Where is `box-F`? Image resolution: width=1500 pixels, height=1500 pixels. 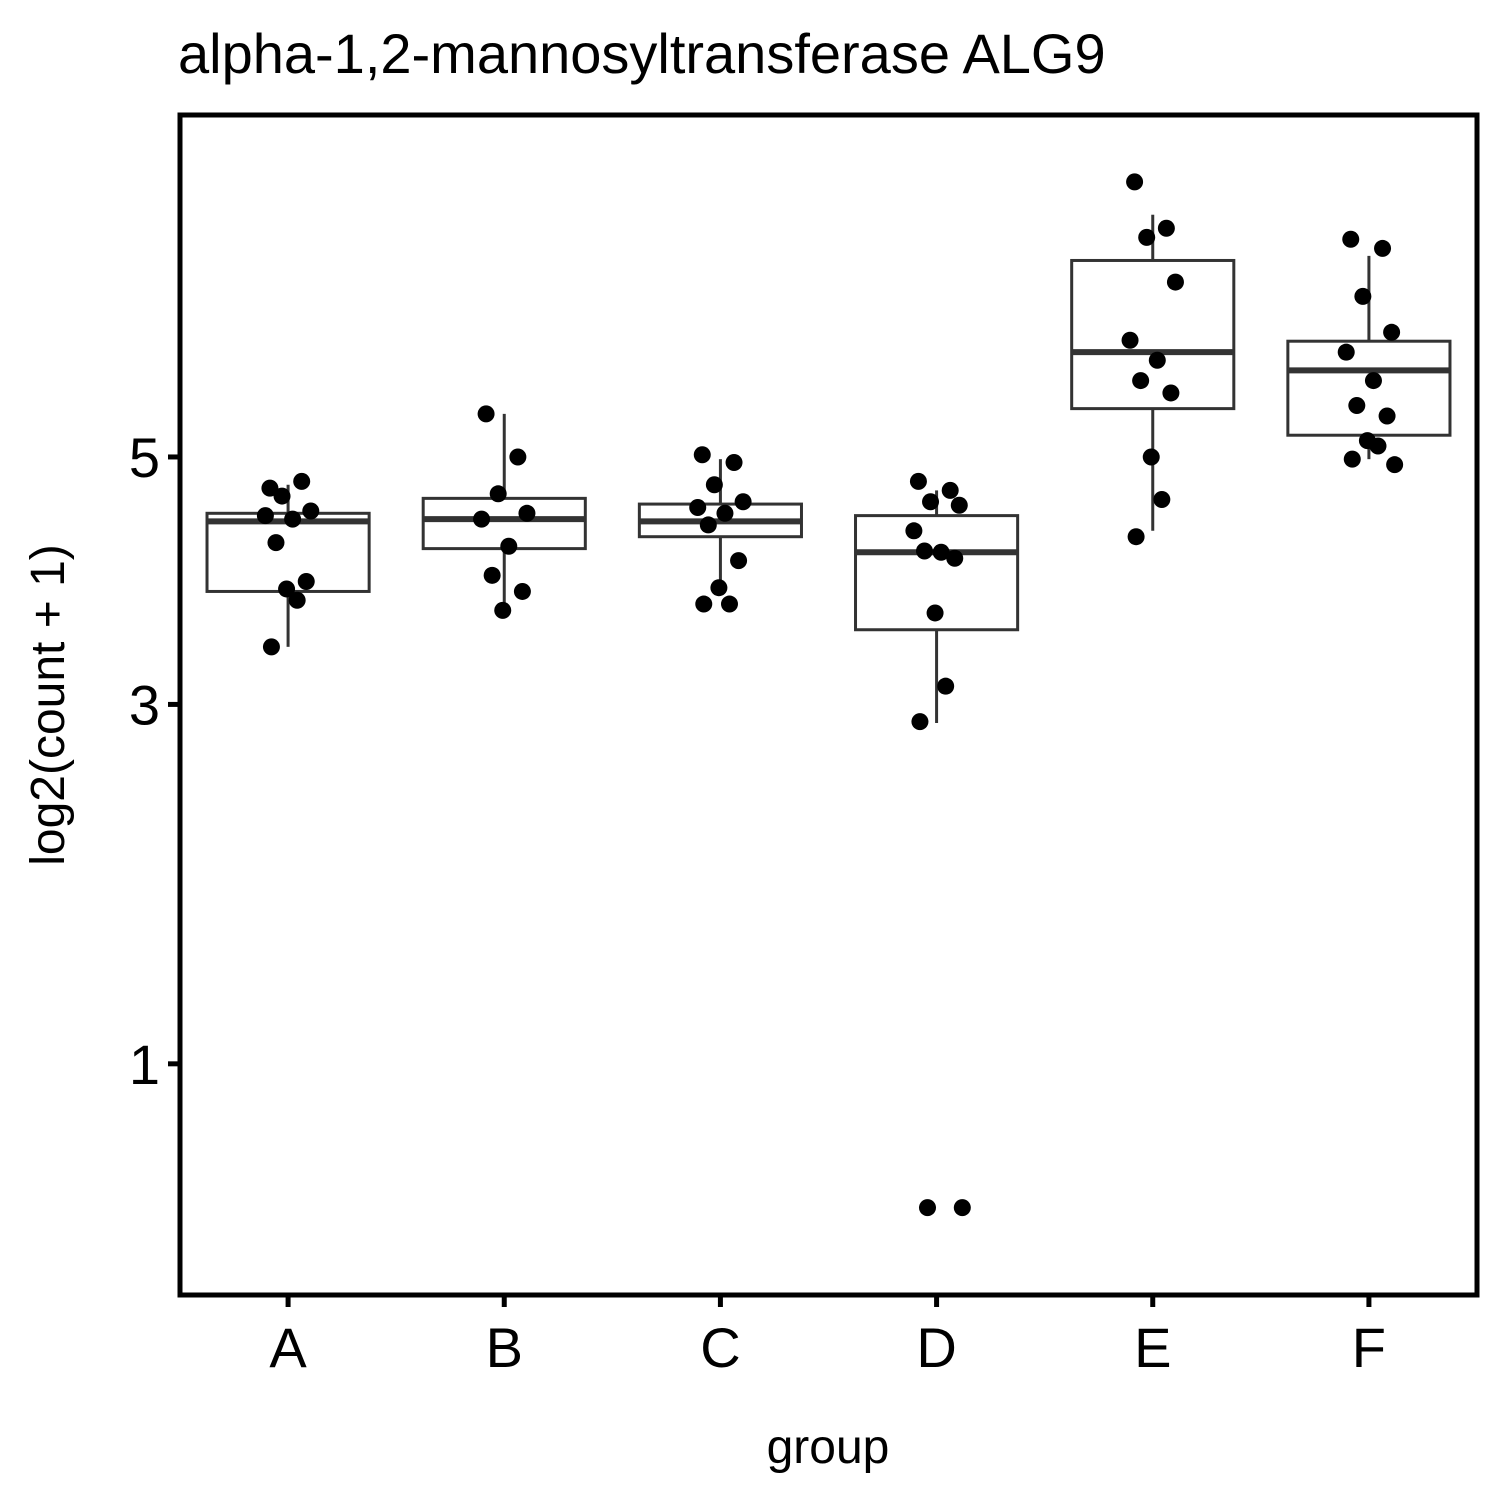 box-F is located at coordinates (1369, 388).